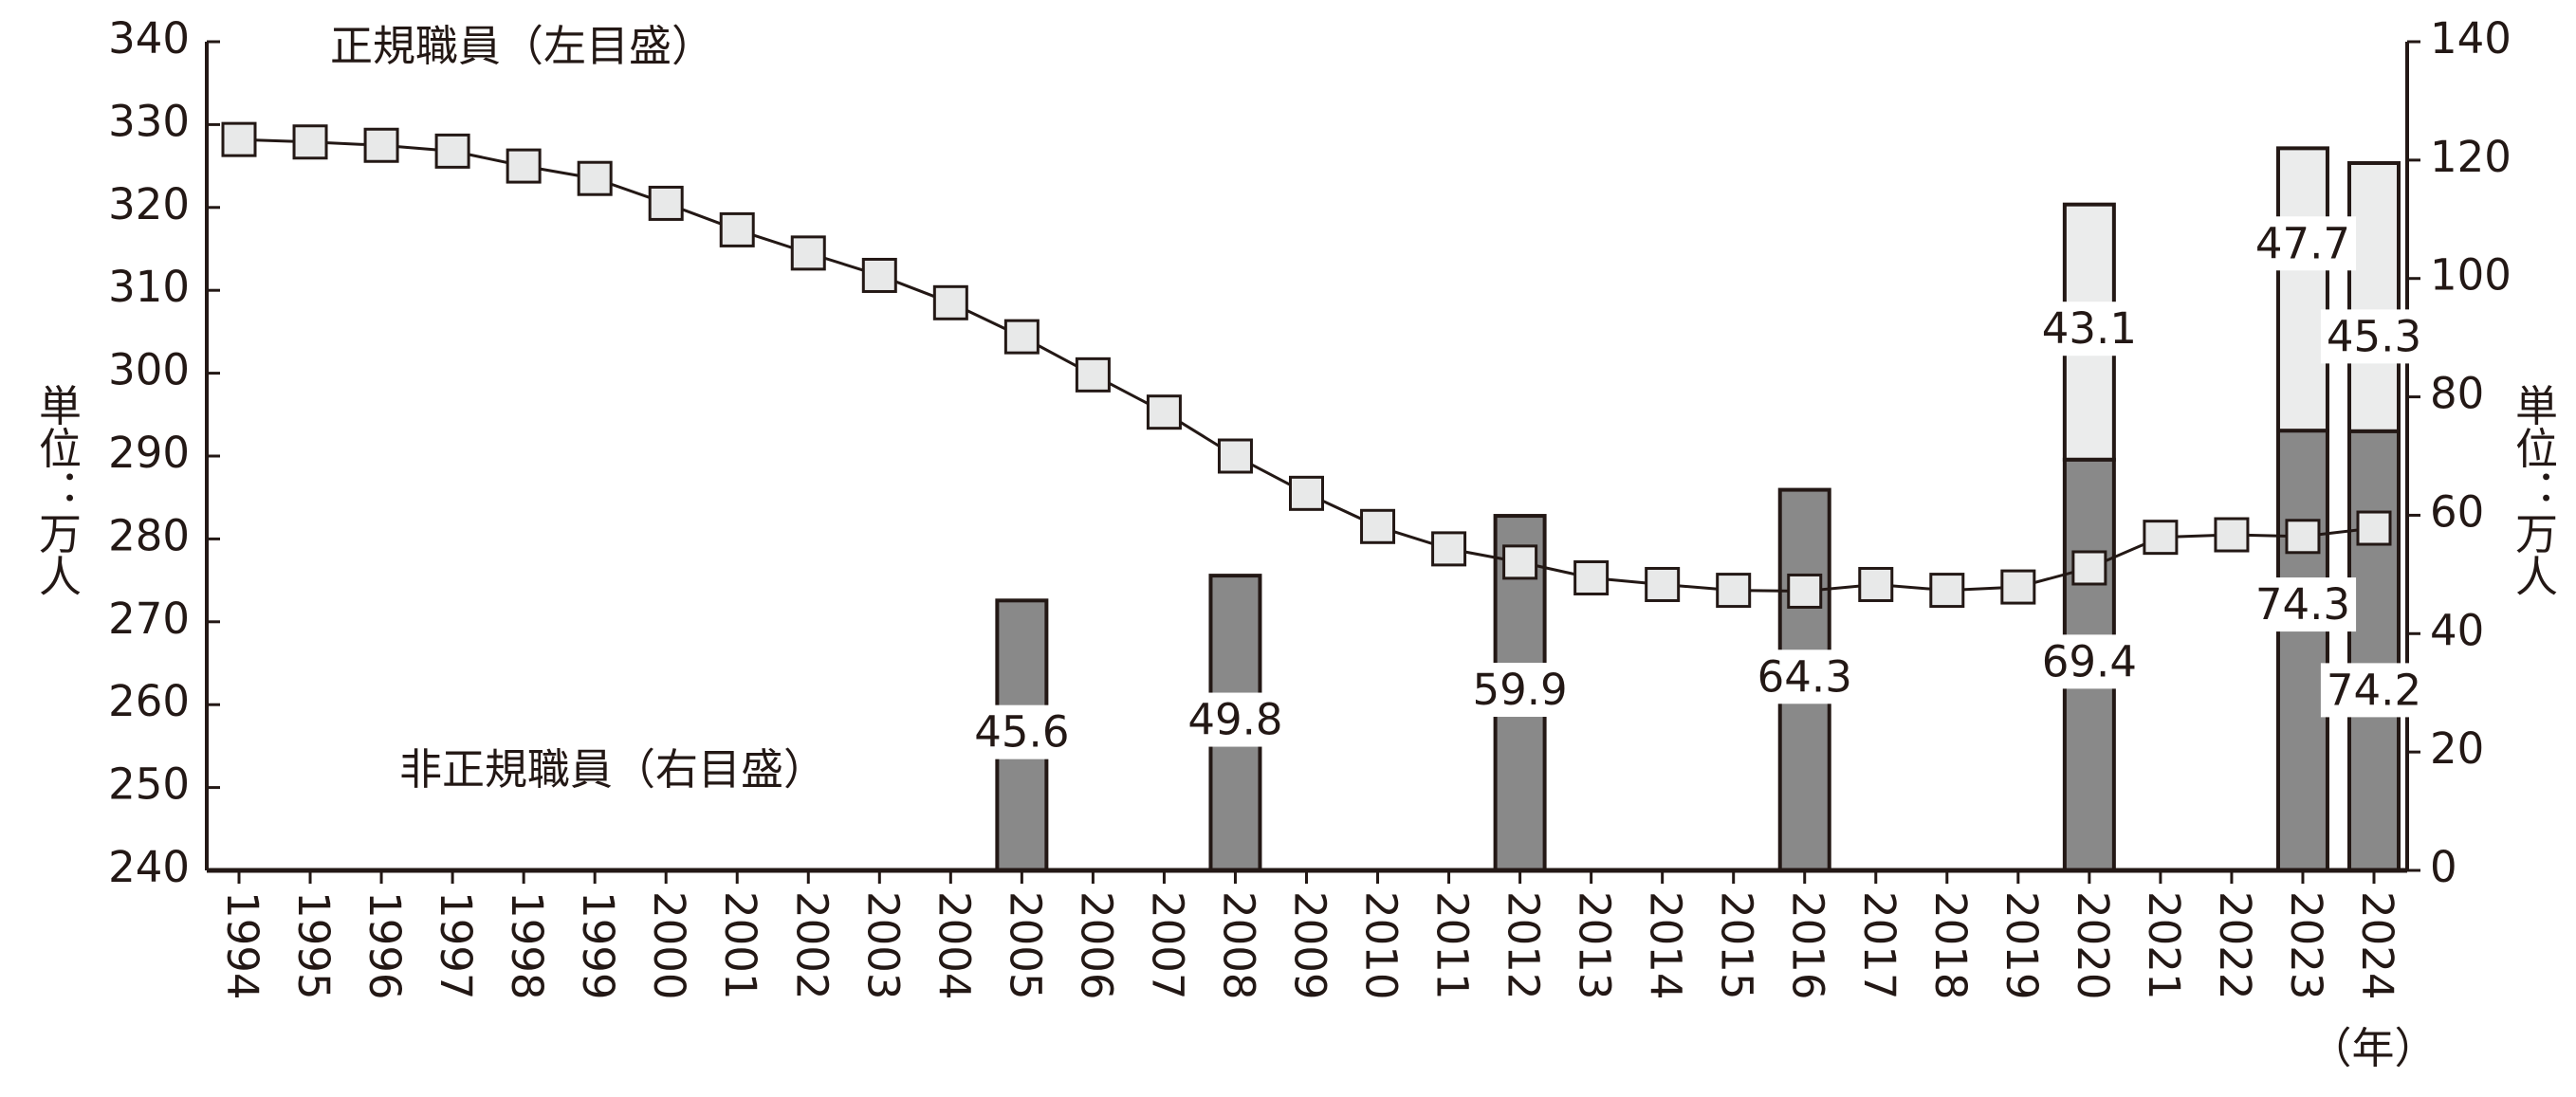  Describe the element at coordinates (1238, 946) in the screenshot. I see `x-tick-label: 2008` at that location.